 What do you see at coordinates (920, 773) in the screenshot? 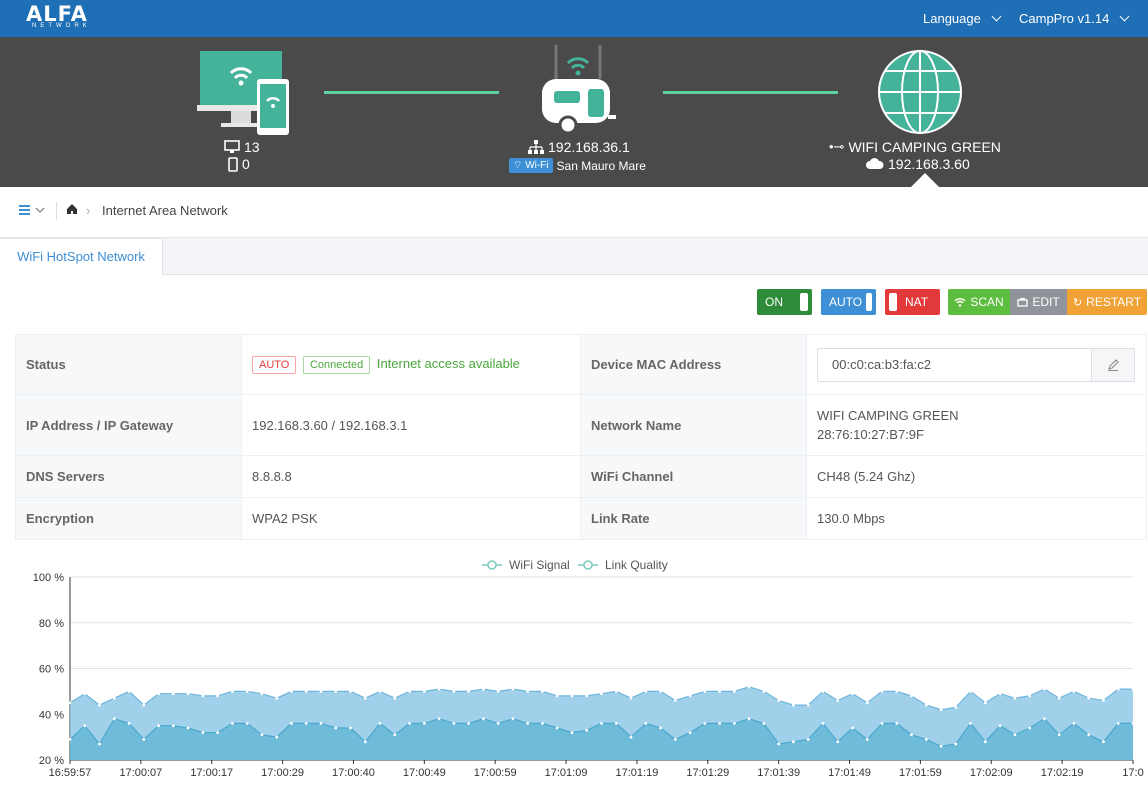
I see `x-tick-label: 17:01:59` at bounding box center [920, 773].